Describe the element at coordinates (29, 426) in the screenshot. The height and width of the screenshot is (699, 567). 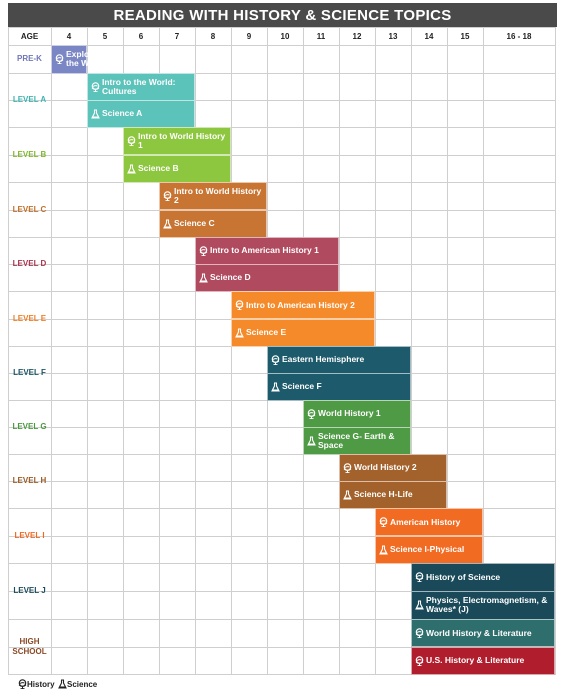
I see `level-label: LEVEL G` at that location.